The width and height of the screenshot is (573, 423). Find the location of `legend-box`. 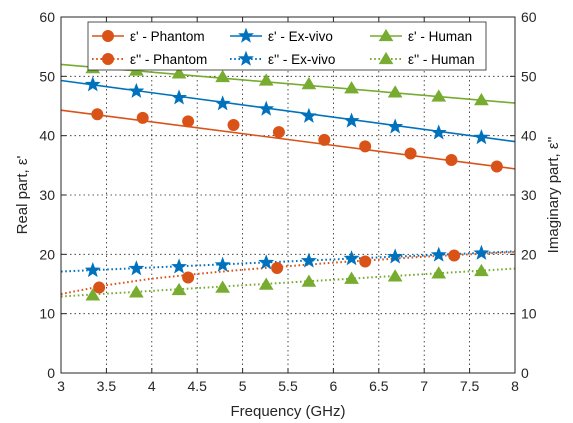

legend-box is located at coordinates (287, 46).